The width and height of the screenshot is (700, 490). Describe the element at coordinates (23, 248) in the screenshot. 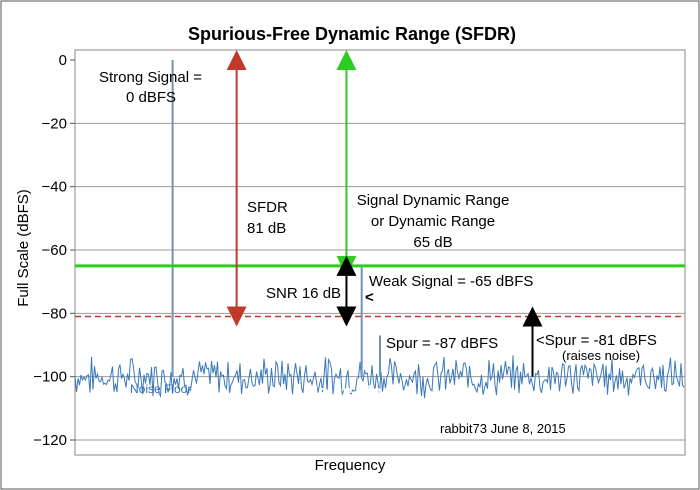

I see `y-axis-label: Full Scale (dBFS)` at that location.